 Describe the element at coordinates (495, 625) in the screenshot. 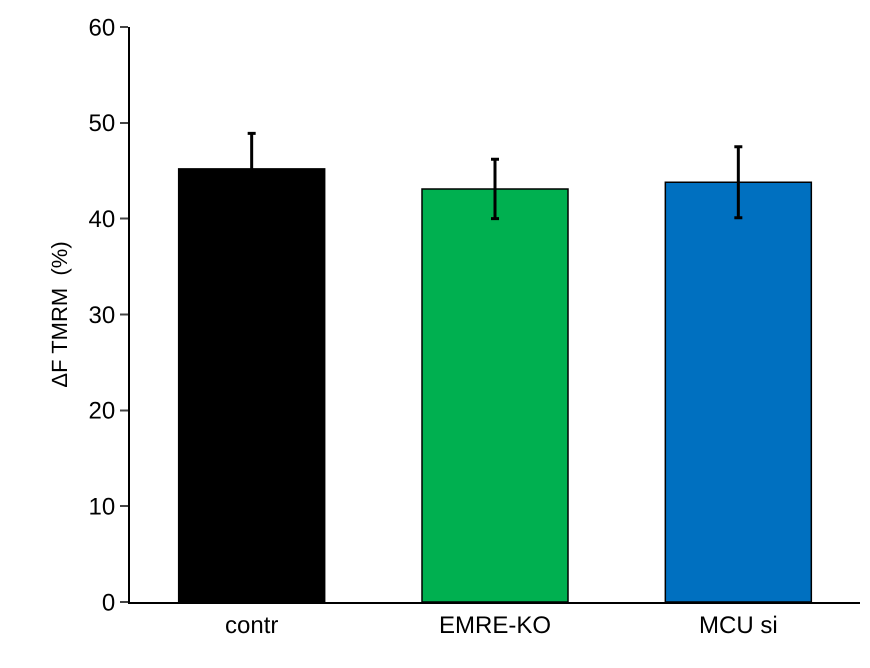

I see `x-tick-label: EMRE-KO` at that location.